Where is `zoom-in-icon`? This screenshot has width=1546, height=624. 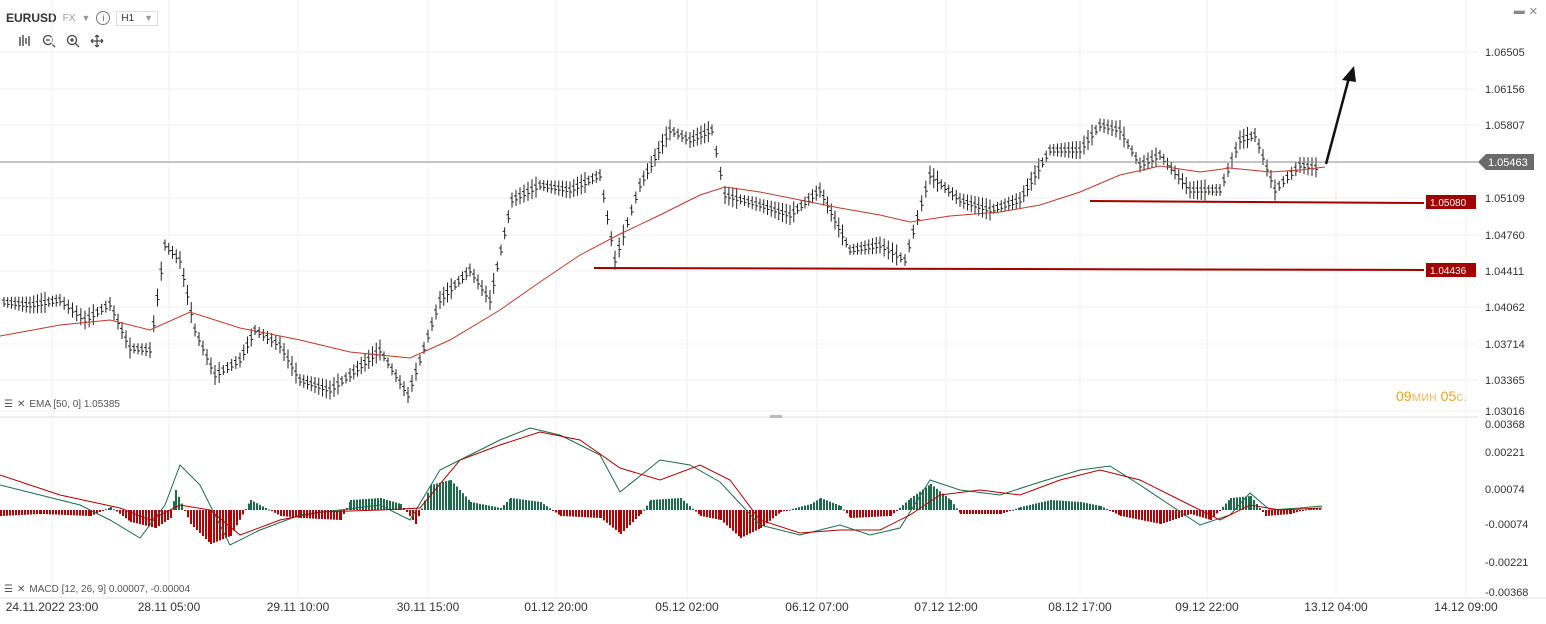
zoom-in-icon is located at coordinates (73, 41).